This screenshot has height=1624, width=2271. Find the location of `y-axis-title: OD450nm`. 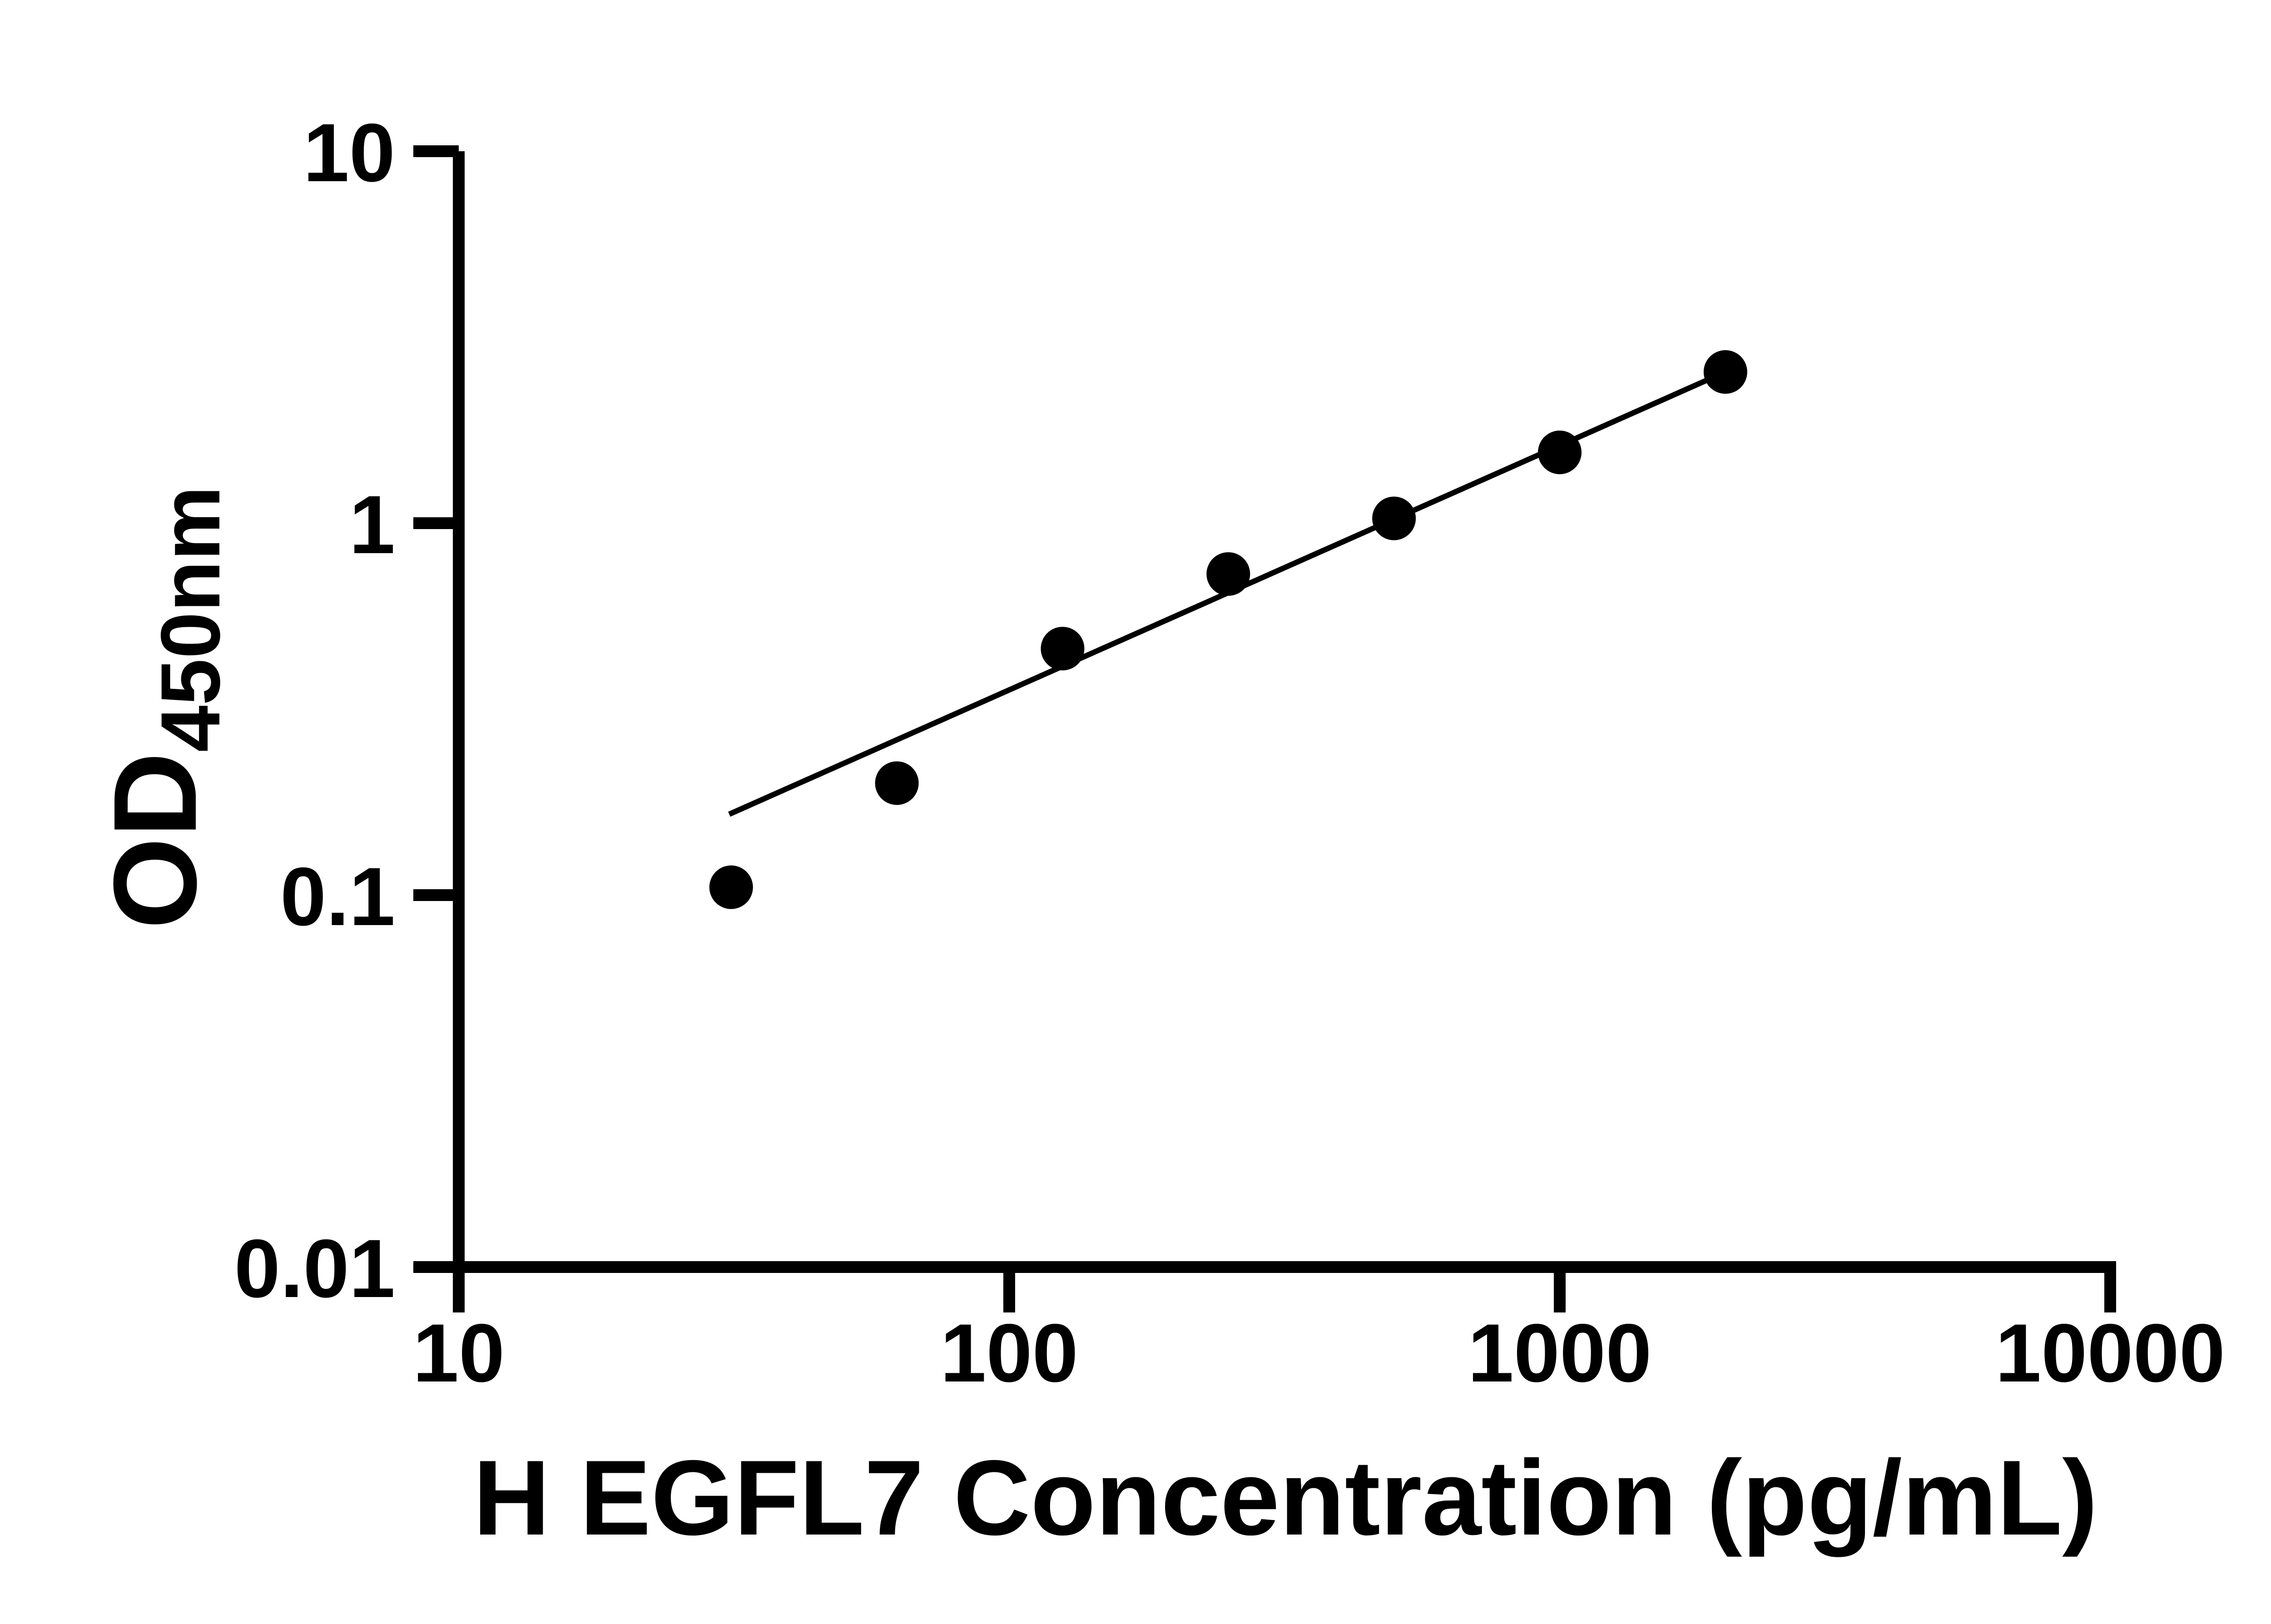

y-axis-title: OD450nm is located at coordinates (162, 707).